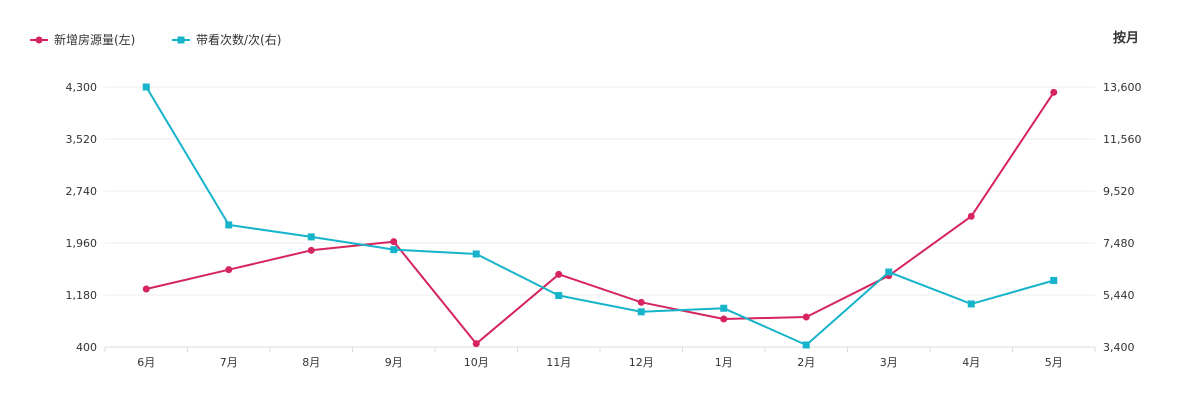 The height and width of the screenshot is (412, 1193). What do you see at coordinates (558, 362) in the screenshot?
I see `x-tick-label: 11月` at bounding box center [558, 362].